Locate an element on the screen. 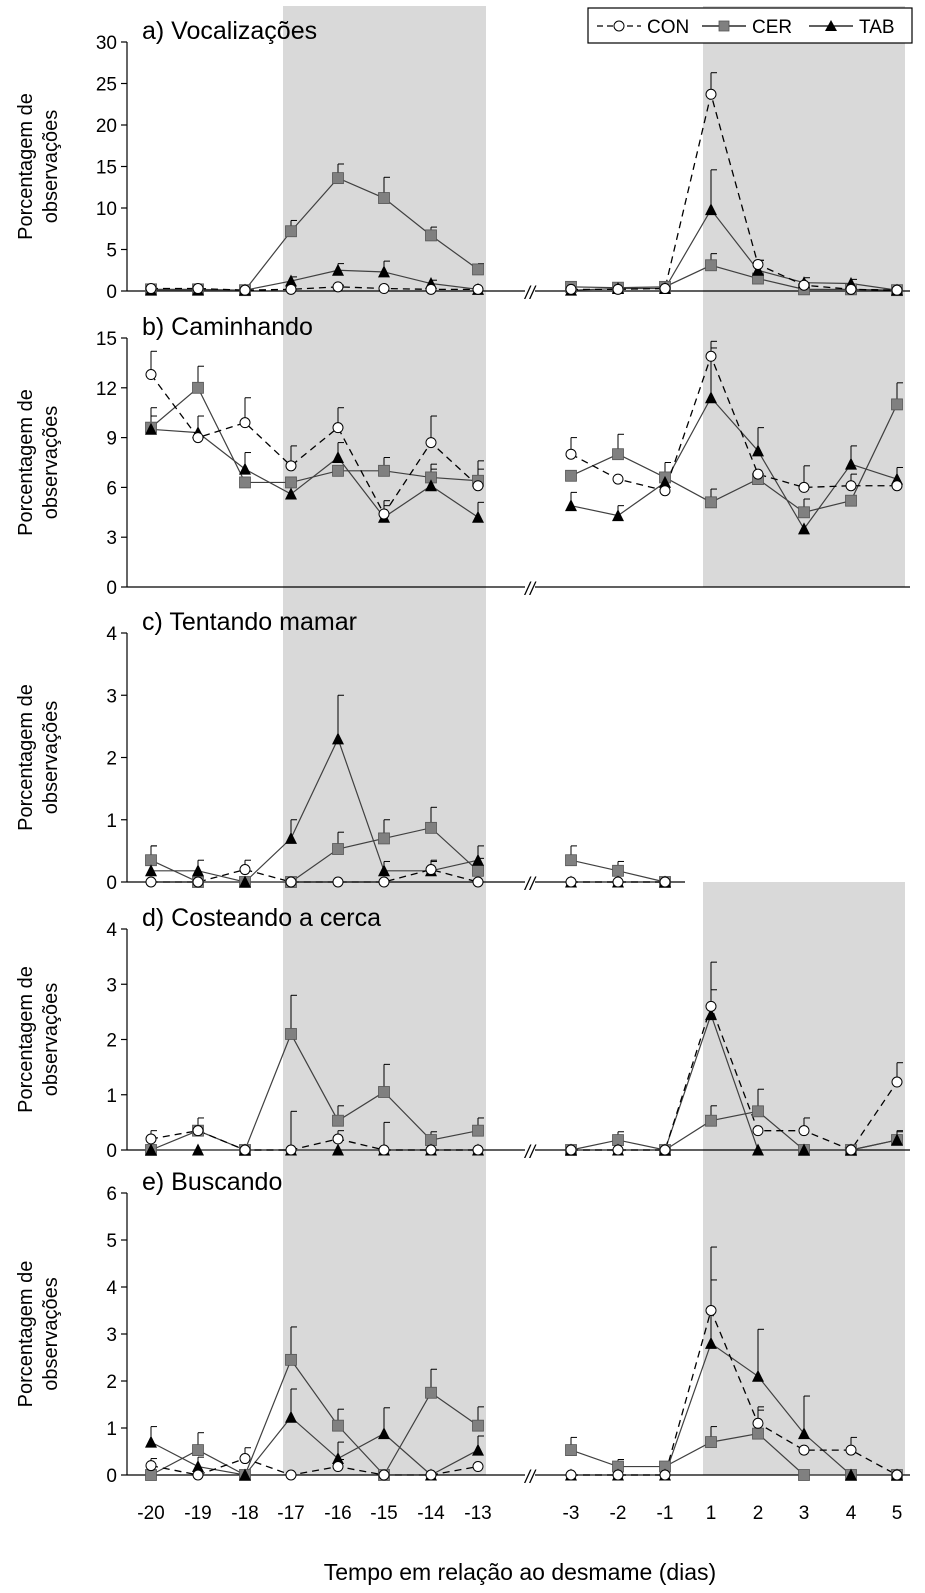 The height and width of the screenshot is (1593, 925). y-tick-label: 30 is located at coordinates (106, 43).